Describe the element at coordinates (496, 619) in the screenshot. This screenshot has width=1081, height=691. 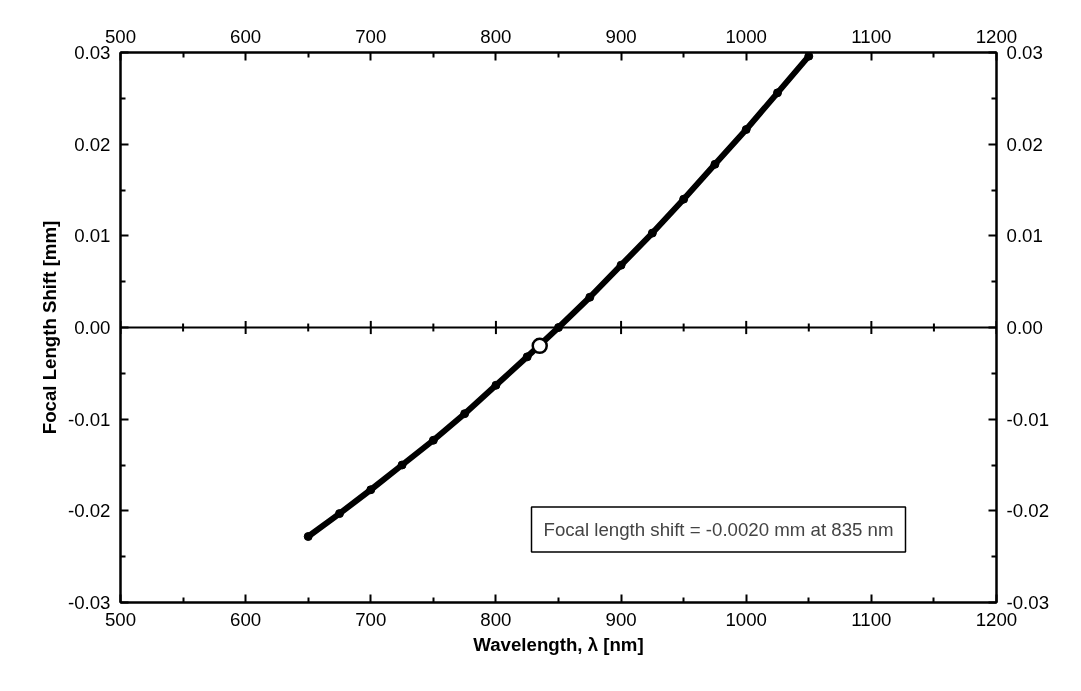
I see `x2-tick-label: 800` at that location.